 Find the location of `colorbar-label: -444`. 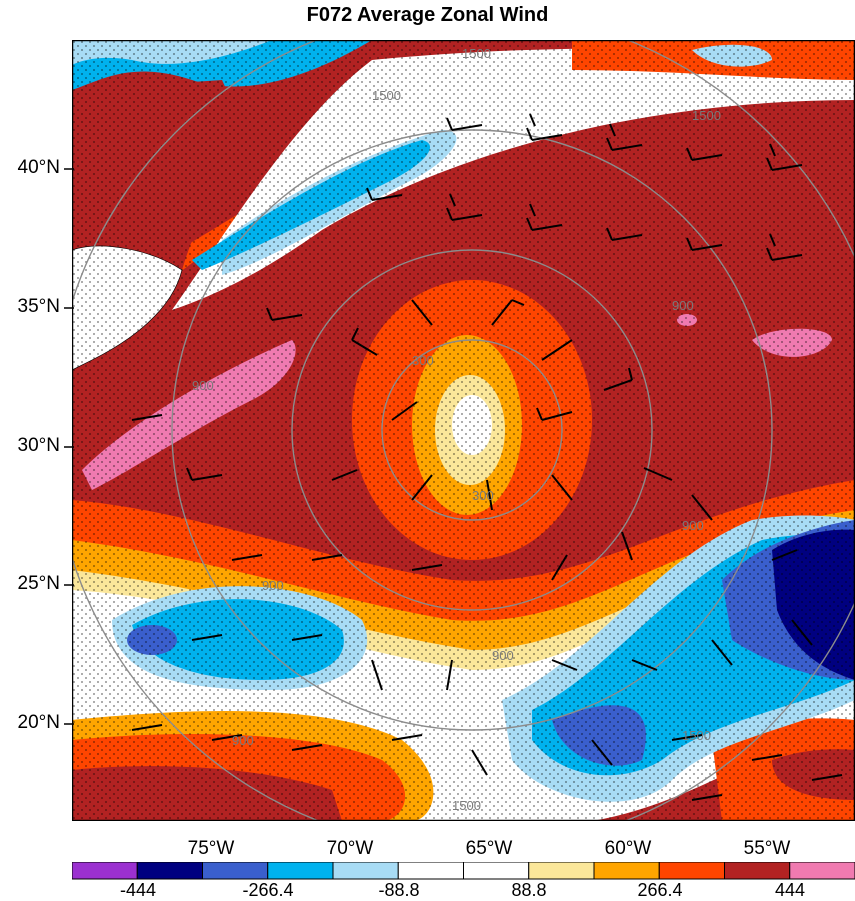

colorbar-label: -444 is located at coordinates (138, 890).